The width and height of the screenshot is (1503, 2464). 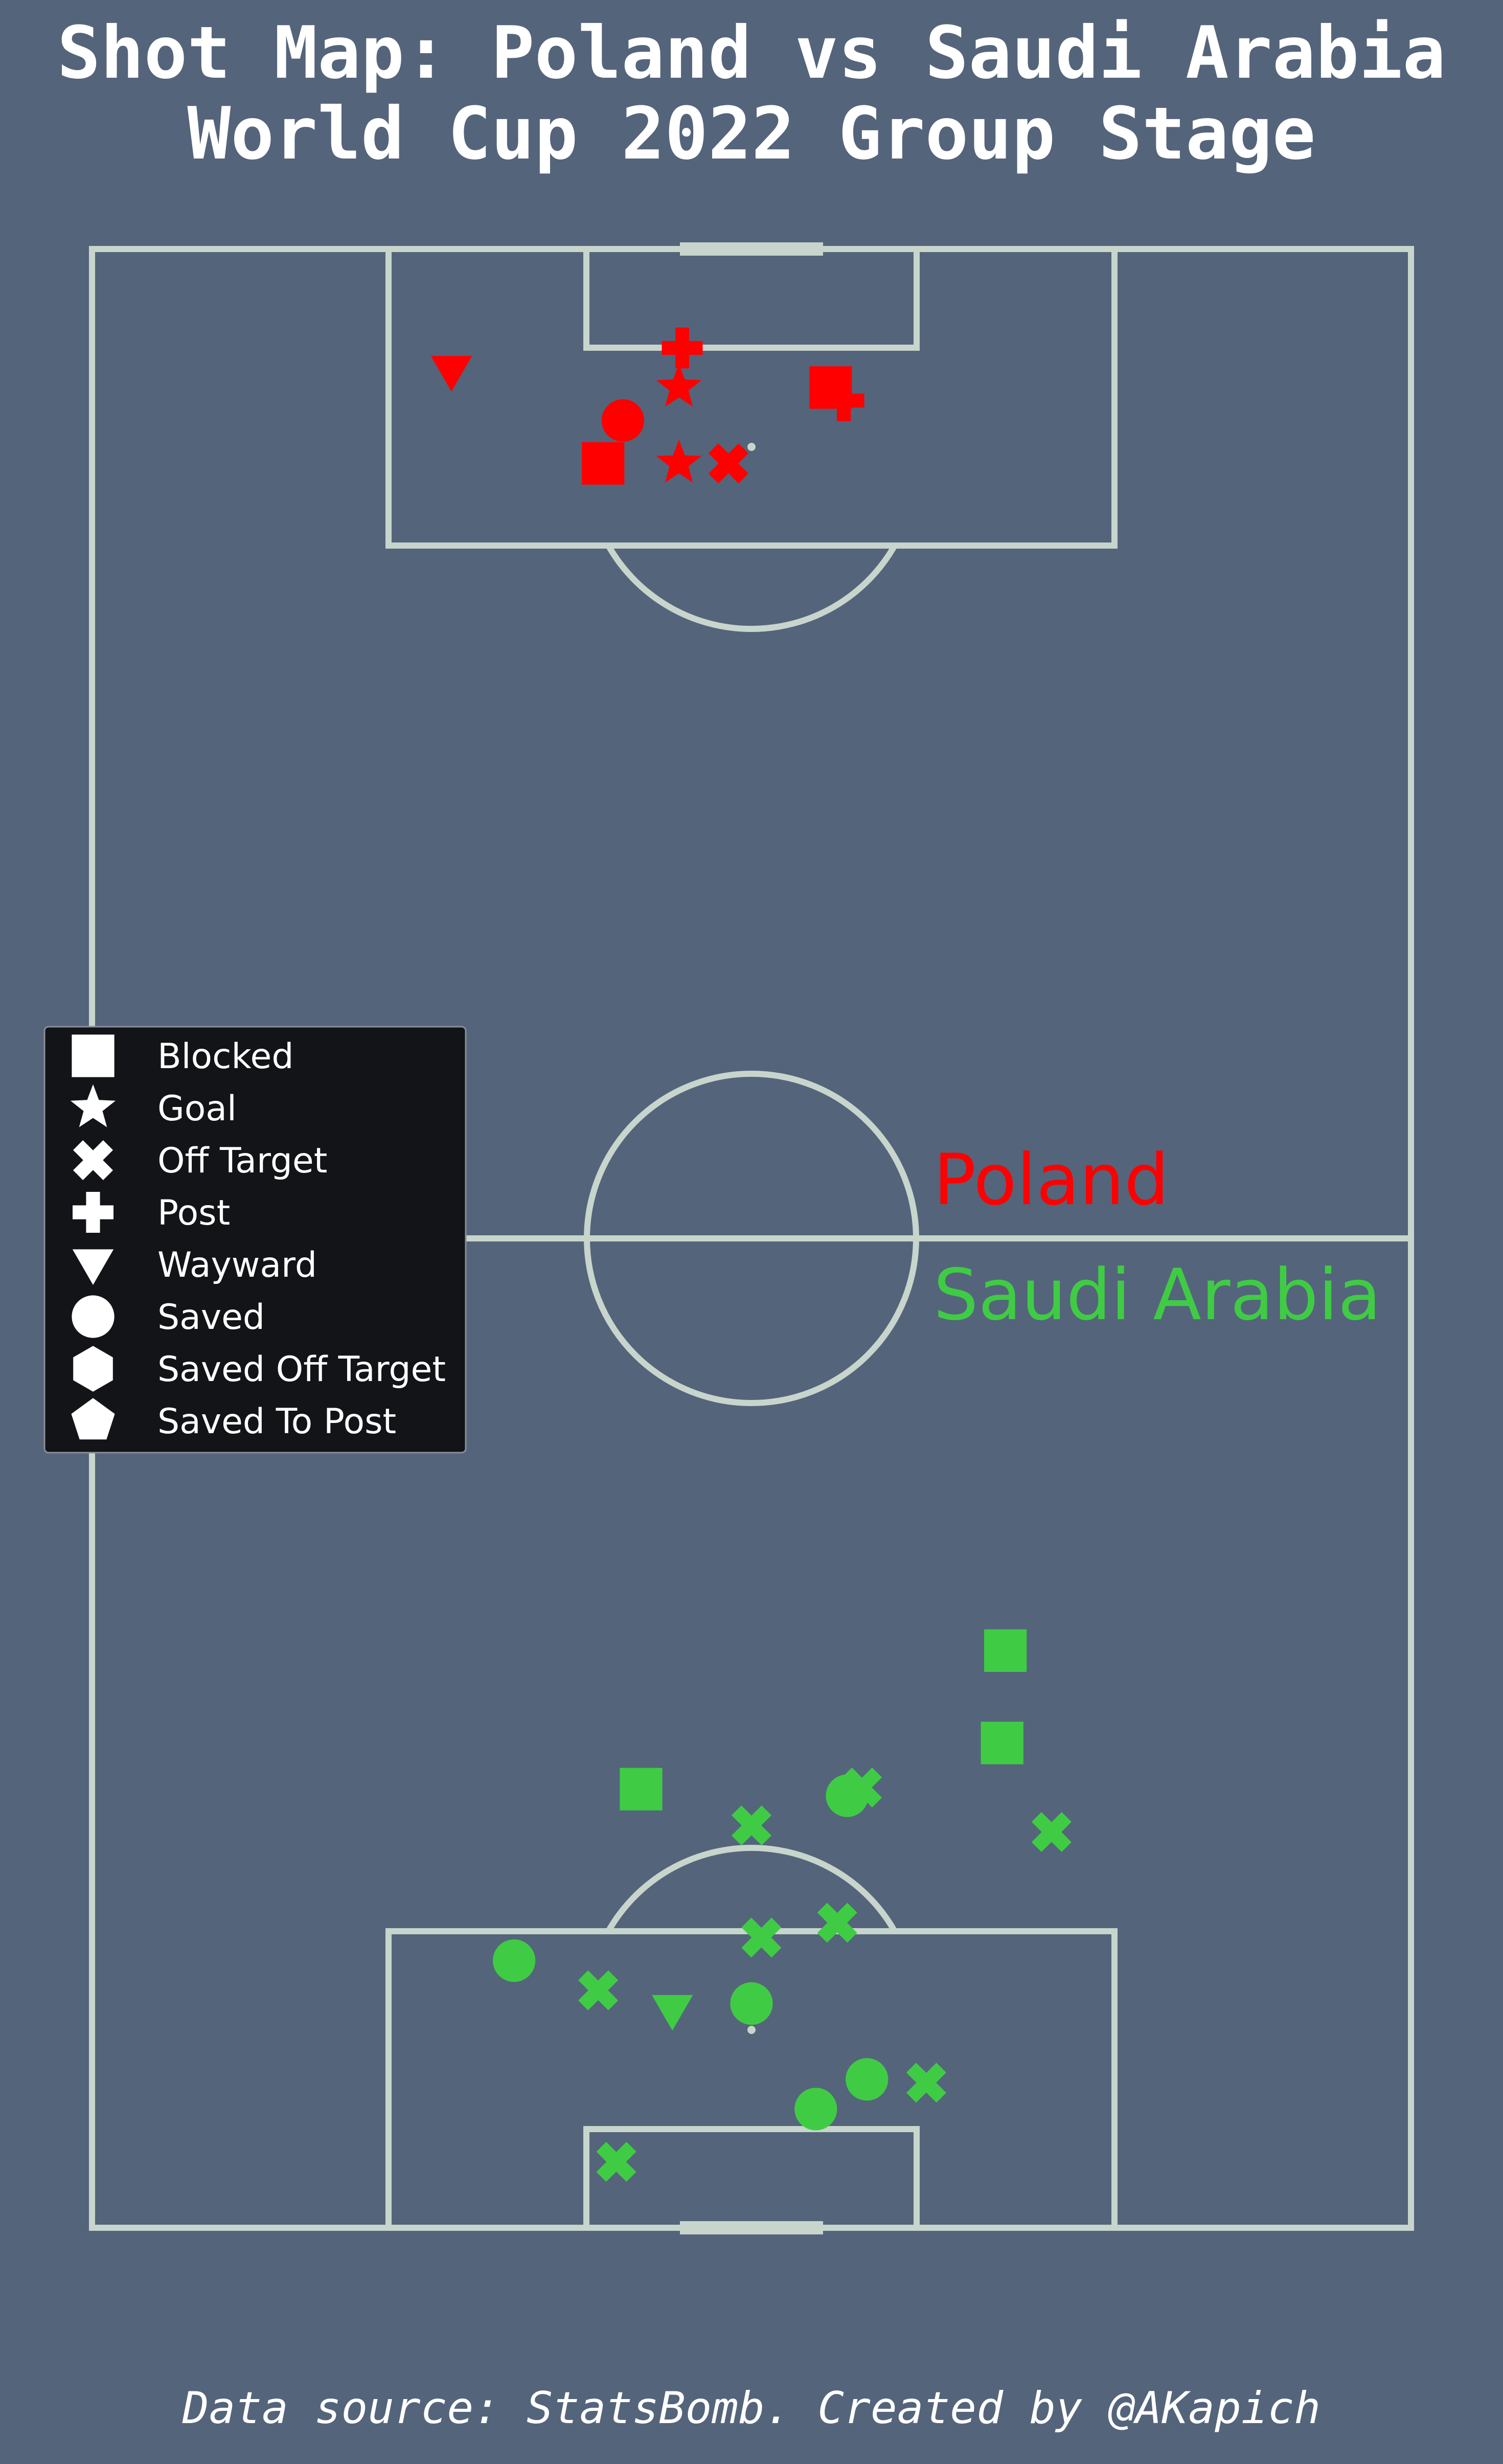 What do you see at coordinates (751, 588) in the screenshot?
I see `penalty-arc-top` at bounding box center [751, 588].